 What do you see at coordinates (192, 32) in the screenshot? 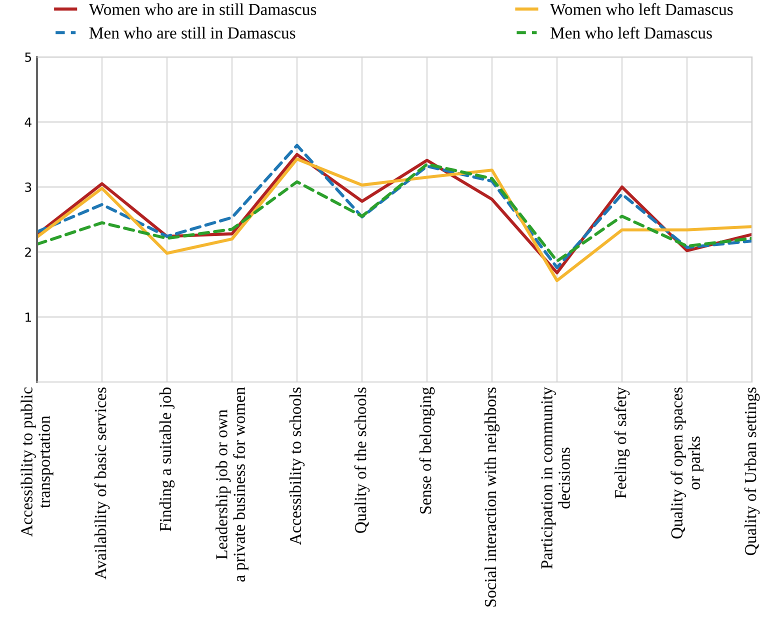
I see `legend-label: Men who are still in Damascus` at bounding box center [192, 32].